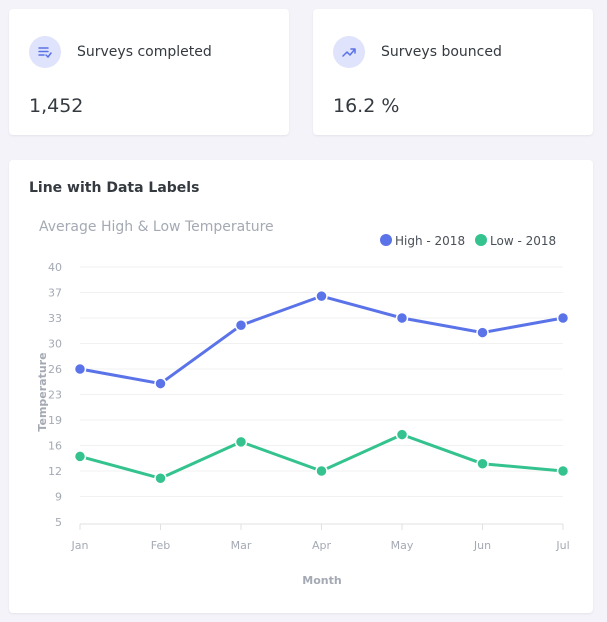 Image resolution: width=607 pixels, height=622 pixels. What do you see at coordinates (402, 545) in the screenshot?
I see `x-tick-label: May` at bounding box center [402, 545].